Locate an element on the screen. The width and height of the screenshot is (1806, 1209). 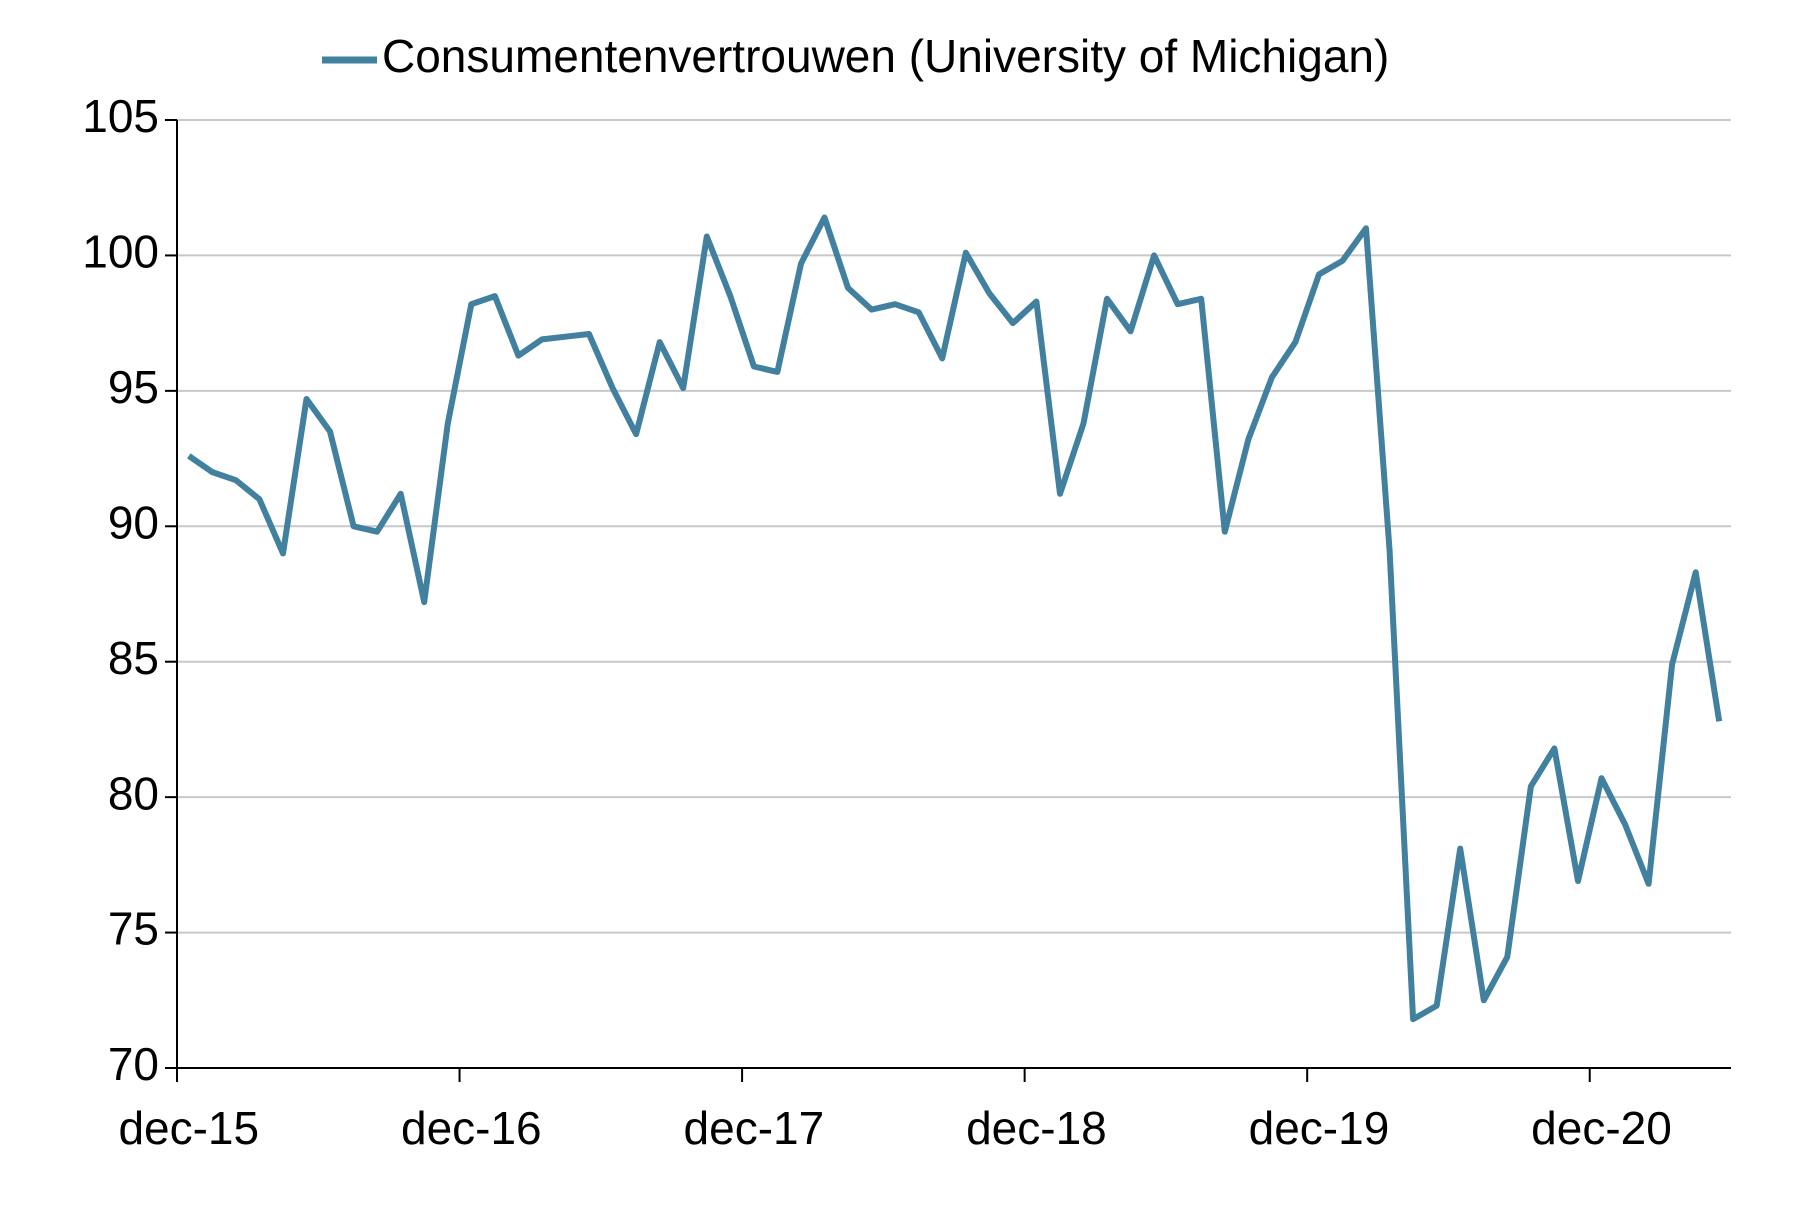
y-tick-label: 75 is located at coordinates (133, 929).